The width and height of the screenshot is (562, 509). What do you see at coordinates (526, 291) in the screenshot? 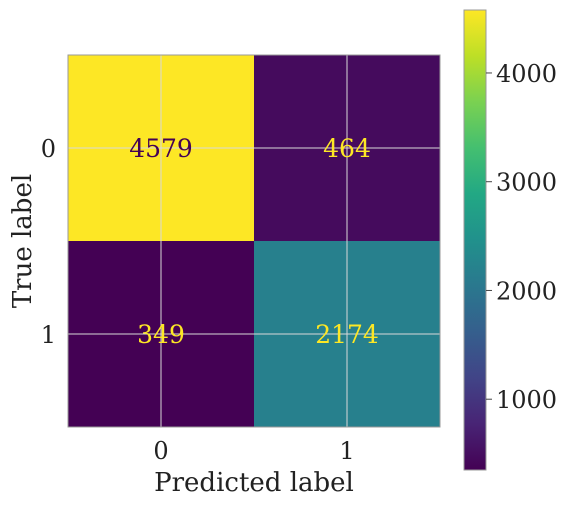
I see `colorbar-tick-label-1: 2000` at bounding box center [526, 291].